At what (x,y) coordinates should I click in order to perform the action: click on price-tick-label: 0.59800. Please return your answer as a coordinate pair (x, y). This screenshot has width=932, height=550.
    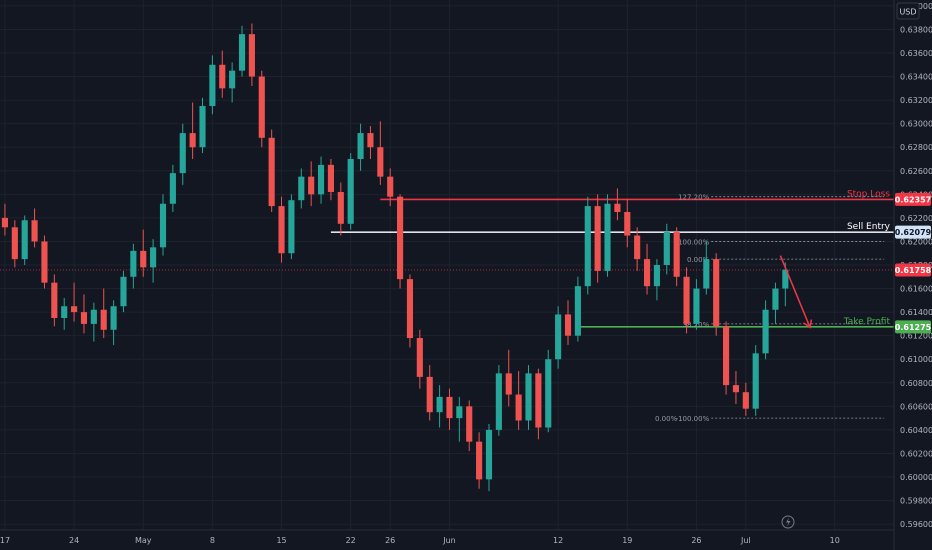
    Looking at the image, I should click on (916, 501).